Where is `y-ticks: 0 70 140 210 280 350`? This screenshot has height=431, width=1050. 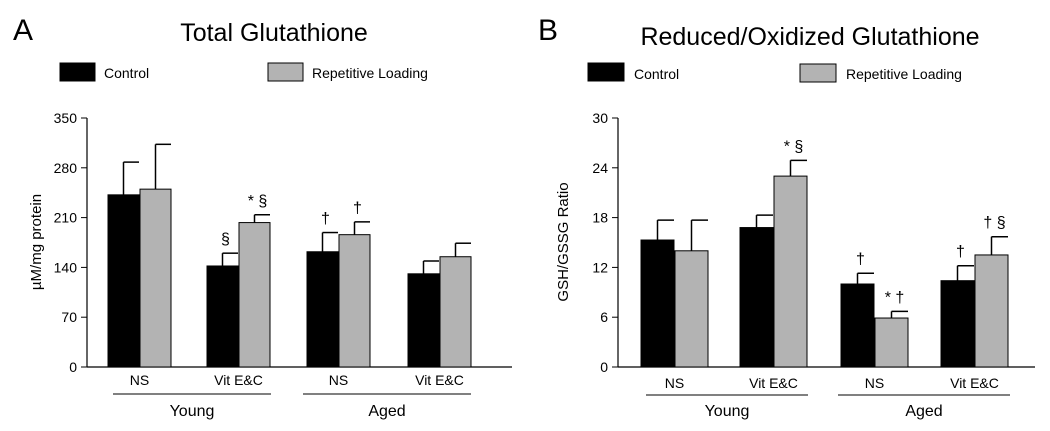 y-ticks: 0 70 140 210 280 350 is located at coordinates (70, 242).